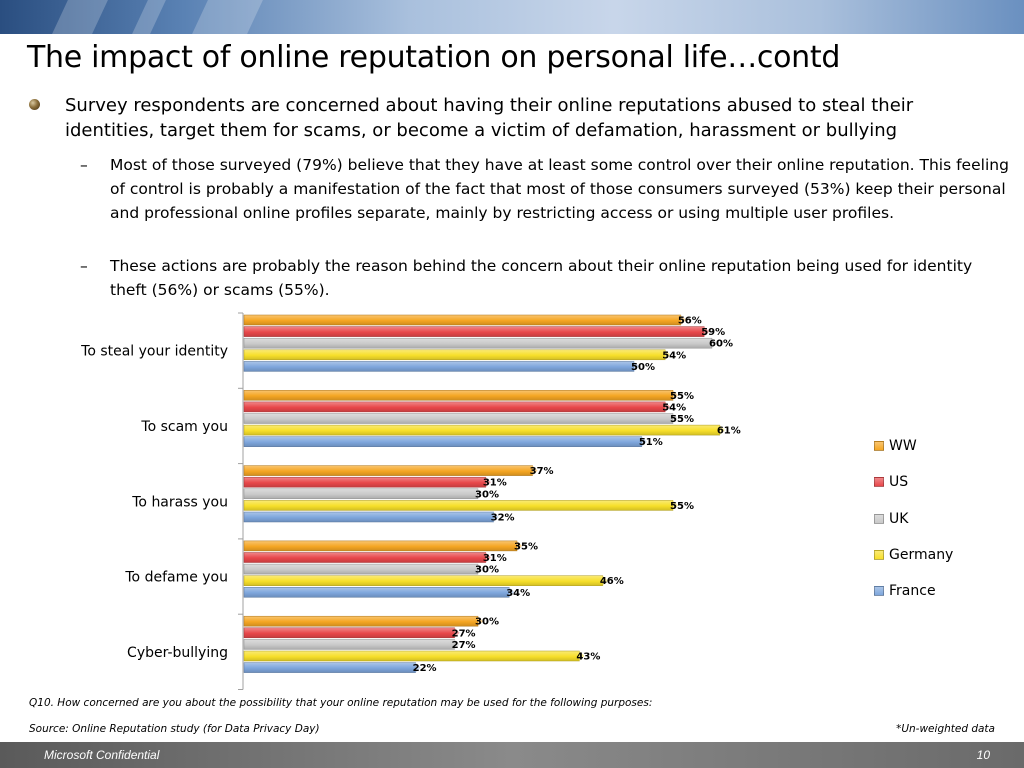 The image size is (1024, 768). I want to click on data-label: 61%, so click(729, 431).